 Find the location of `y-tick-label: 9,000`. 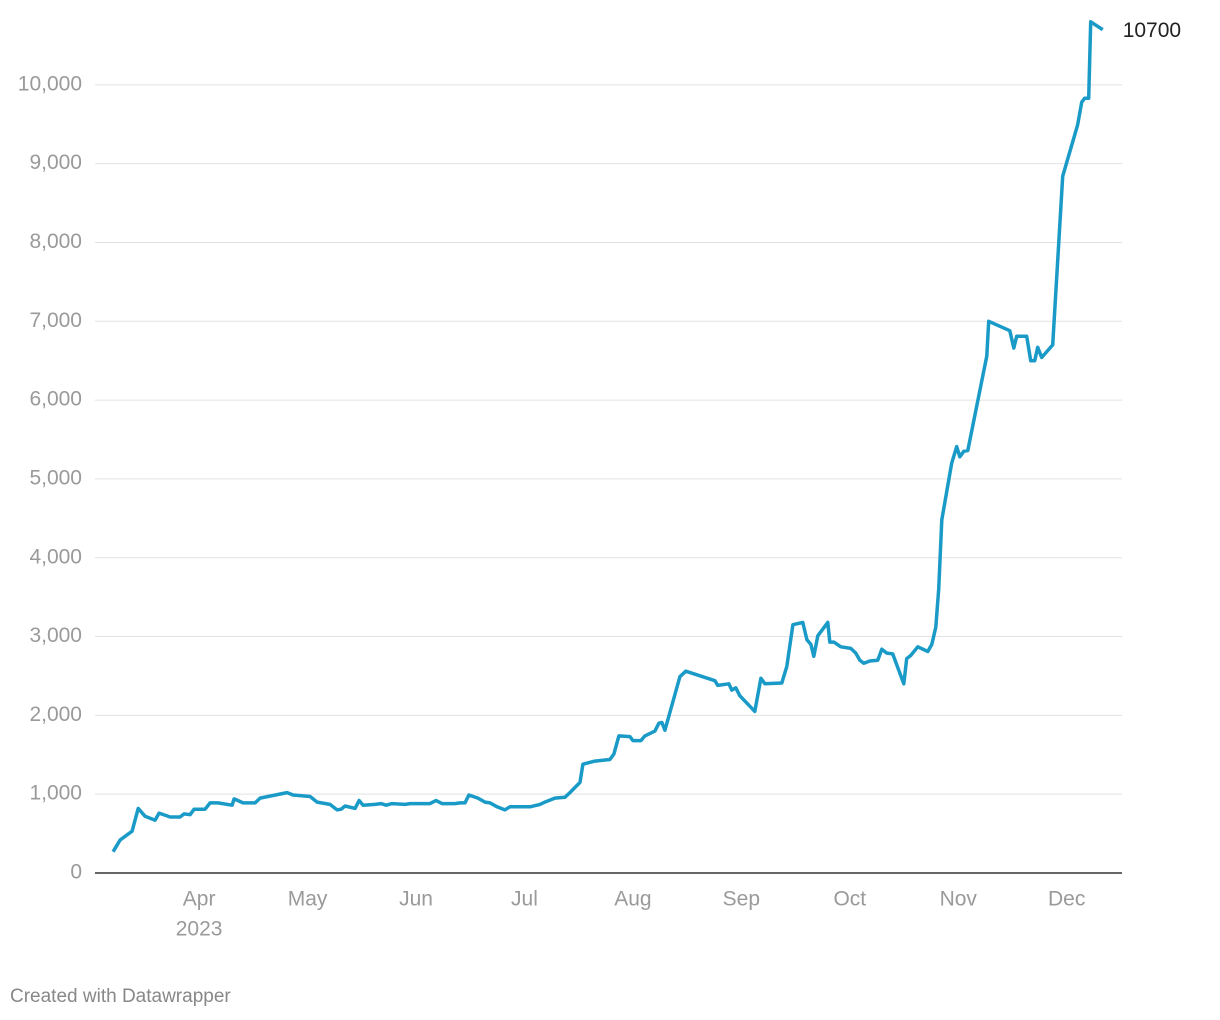

y-tick-label: 9,000 is located at coordinates (55, 162).